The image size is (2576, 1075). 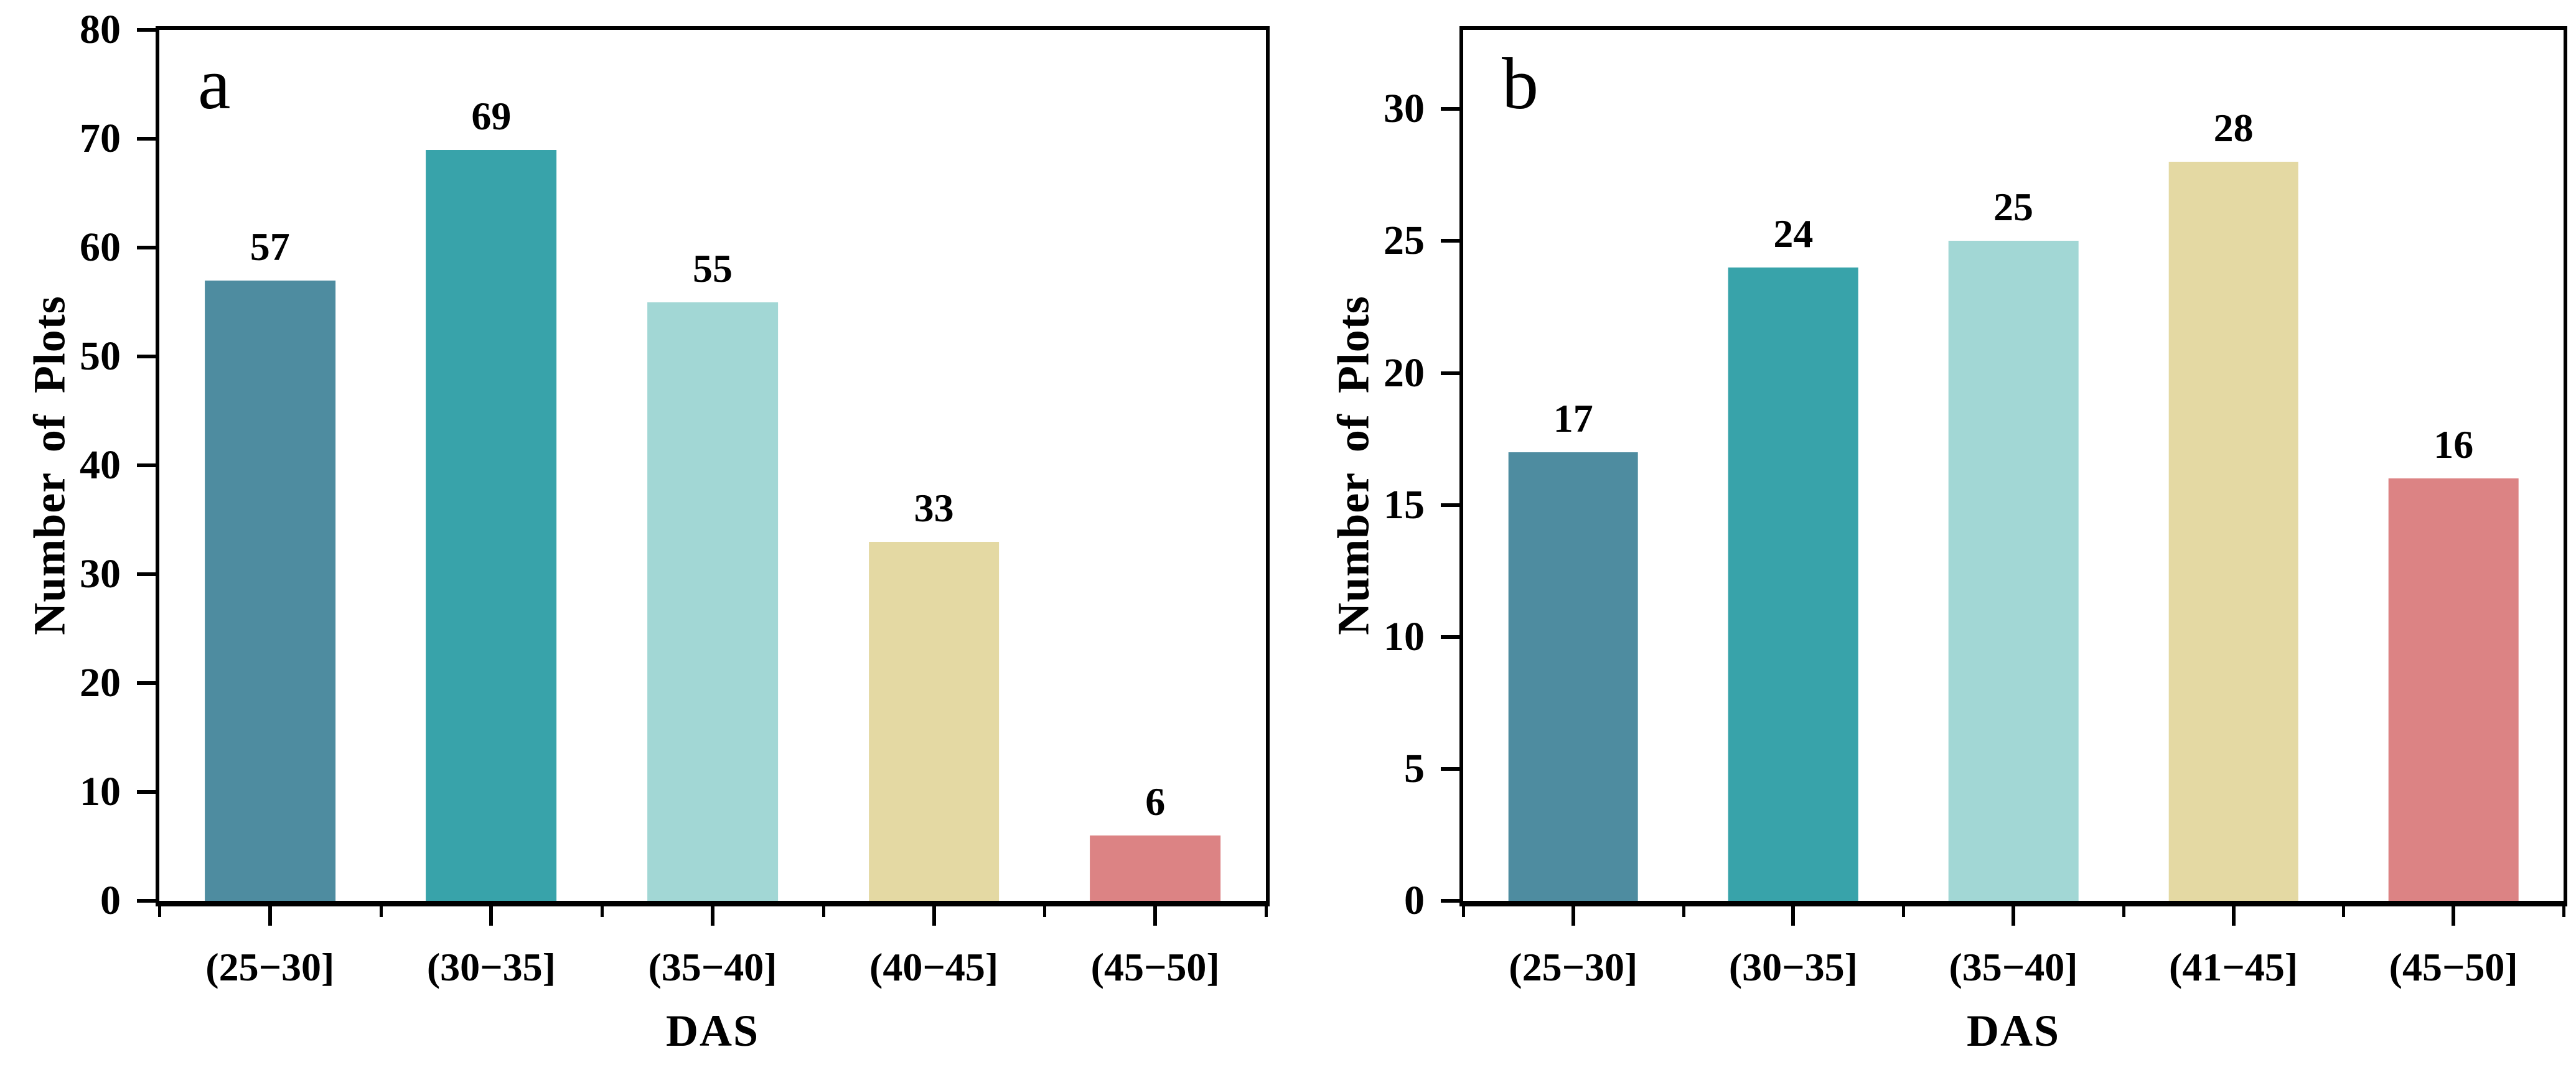 What do you see at coordinates (100, 30) in the screenshot?
I see `y-axis-tick-label: 80` at bounding box center [100, 30].